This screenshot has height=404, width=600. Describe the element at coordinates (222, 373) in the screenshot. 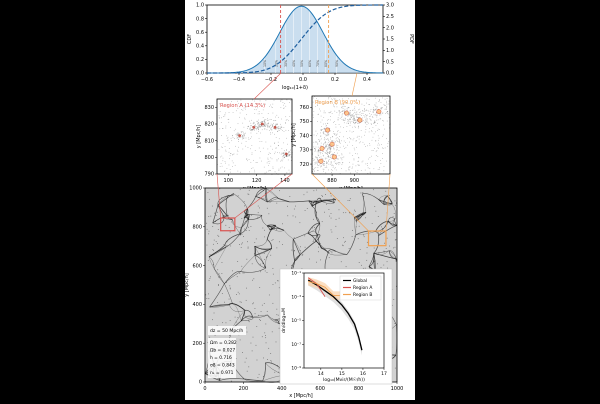

I see `cosmology-parameter: nₛ = 0.971` at that location.